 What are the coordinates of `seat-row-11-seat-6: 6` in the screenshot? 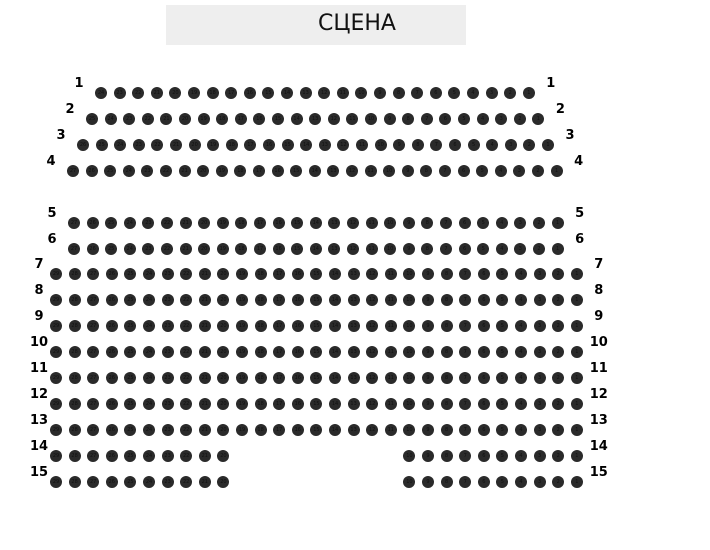 It's located at (483, 378).